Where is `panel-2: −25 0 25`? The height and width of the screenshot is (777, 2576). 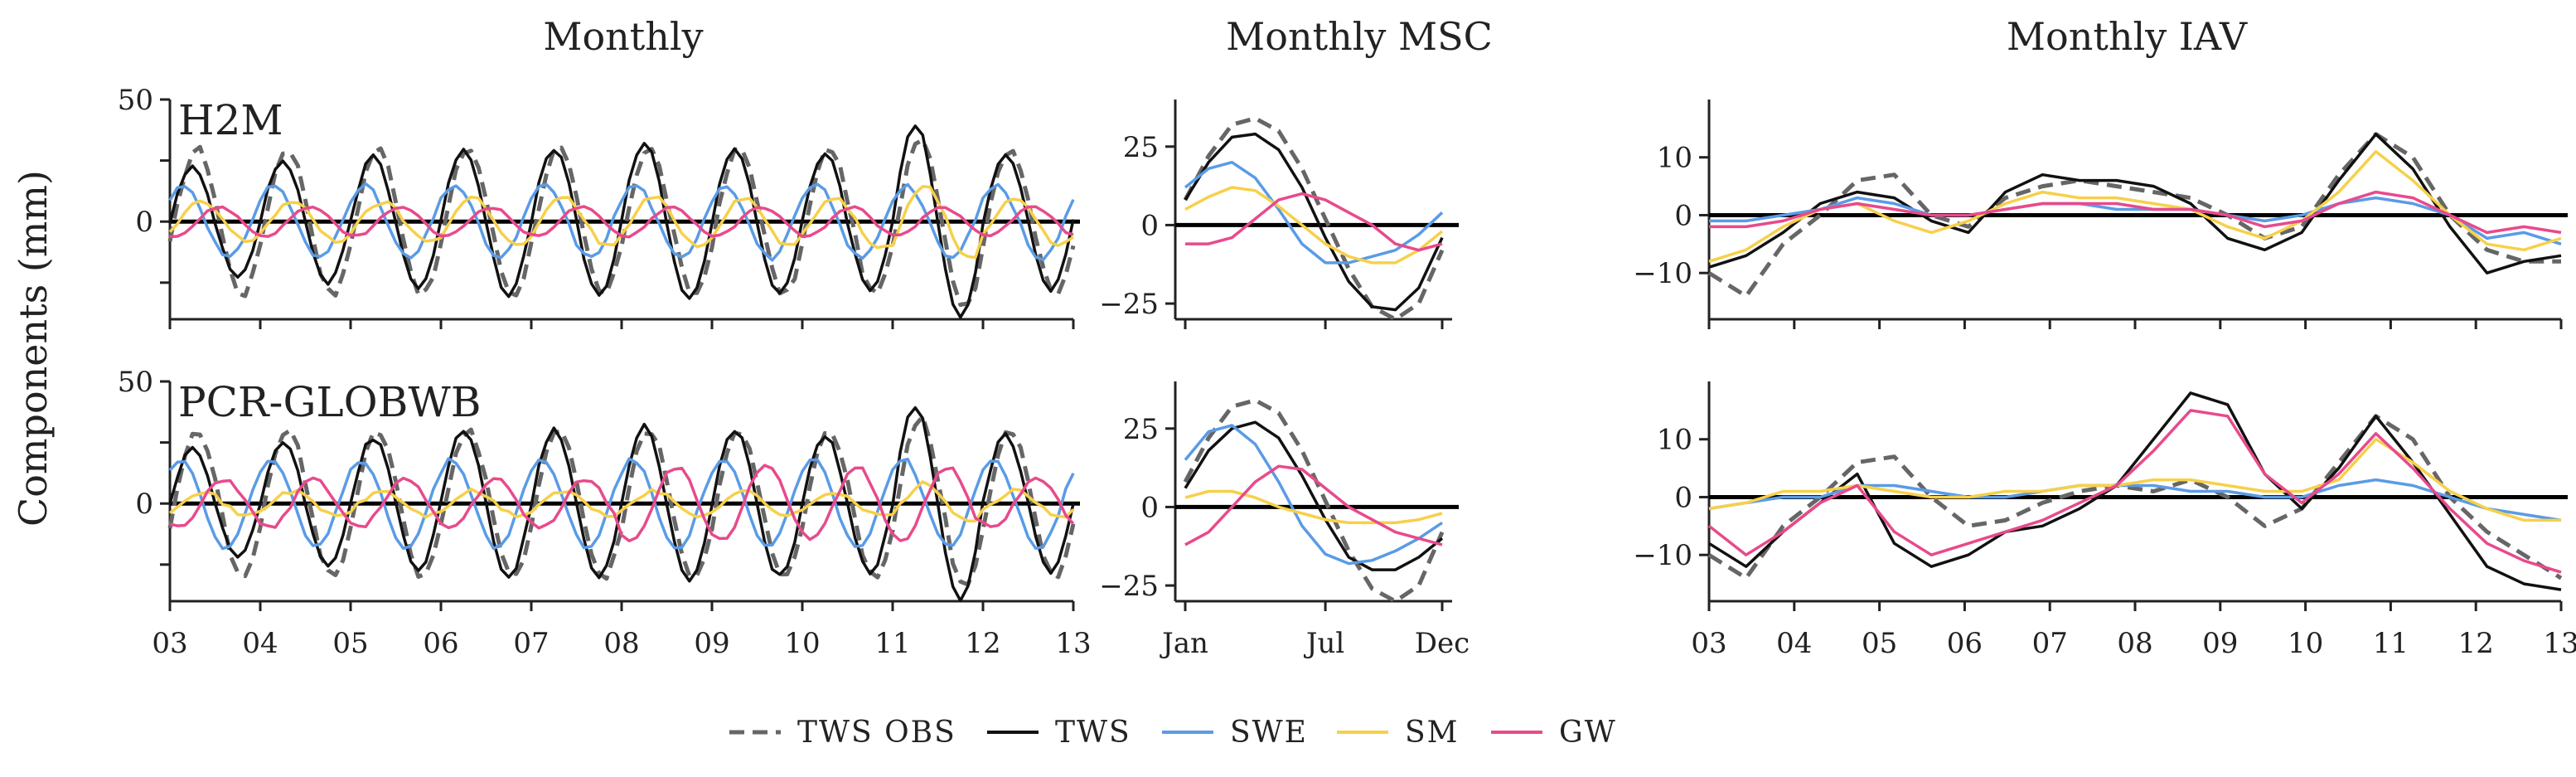
panel-2: −25 0 25 is located at coordinates (1279, 214).